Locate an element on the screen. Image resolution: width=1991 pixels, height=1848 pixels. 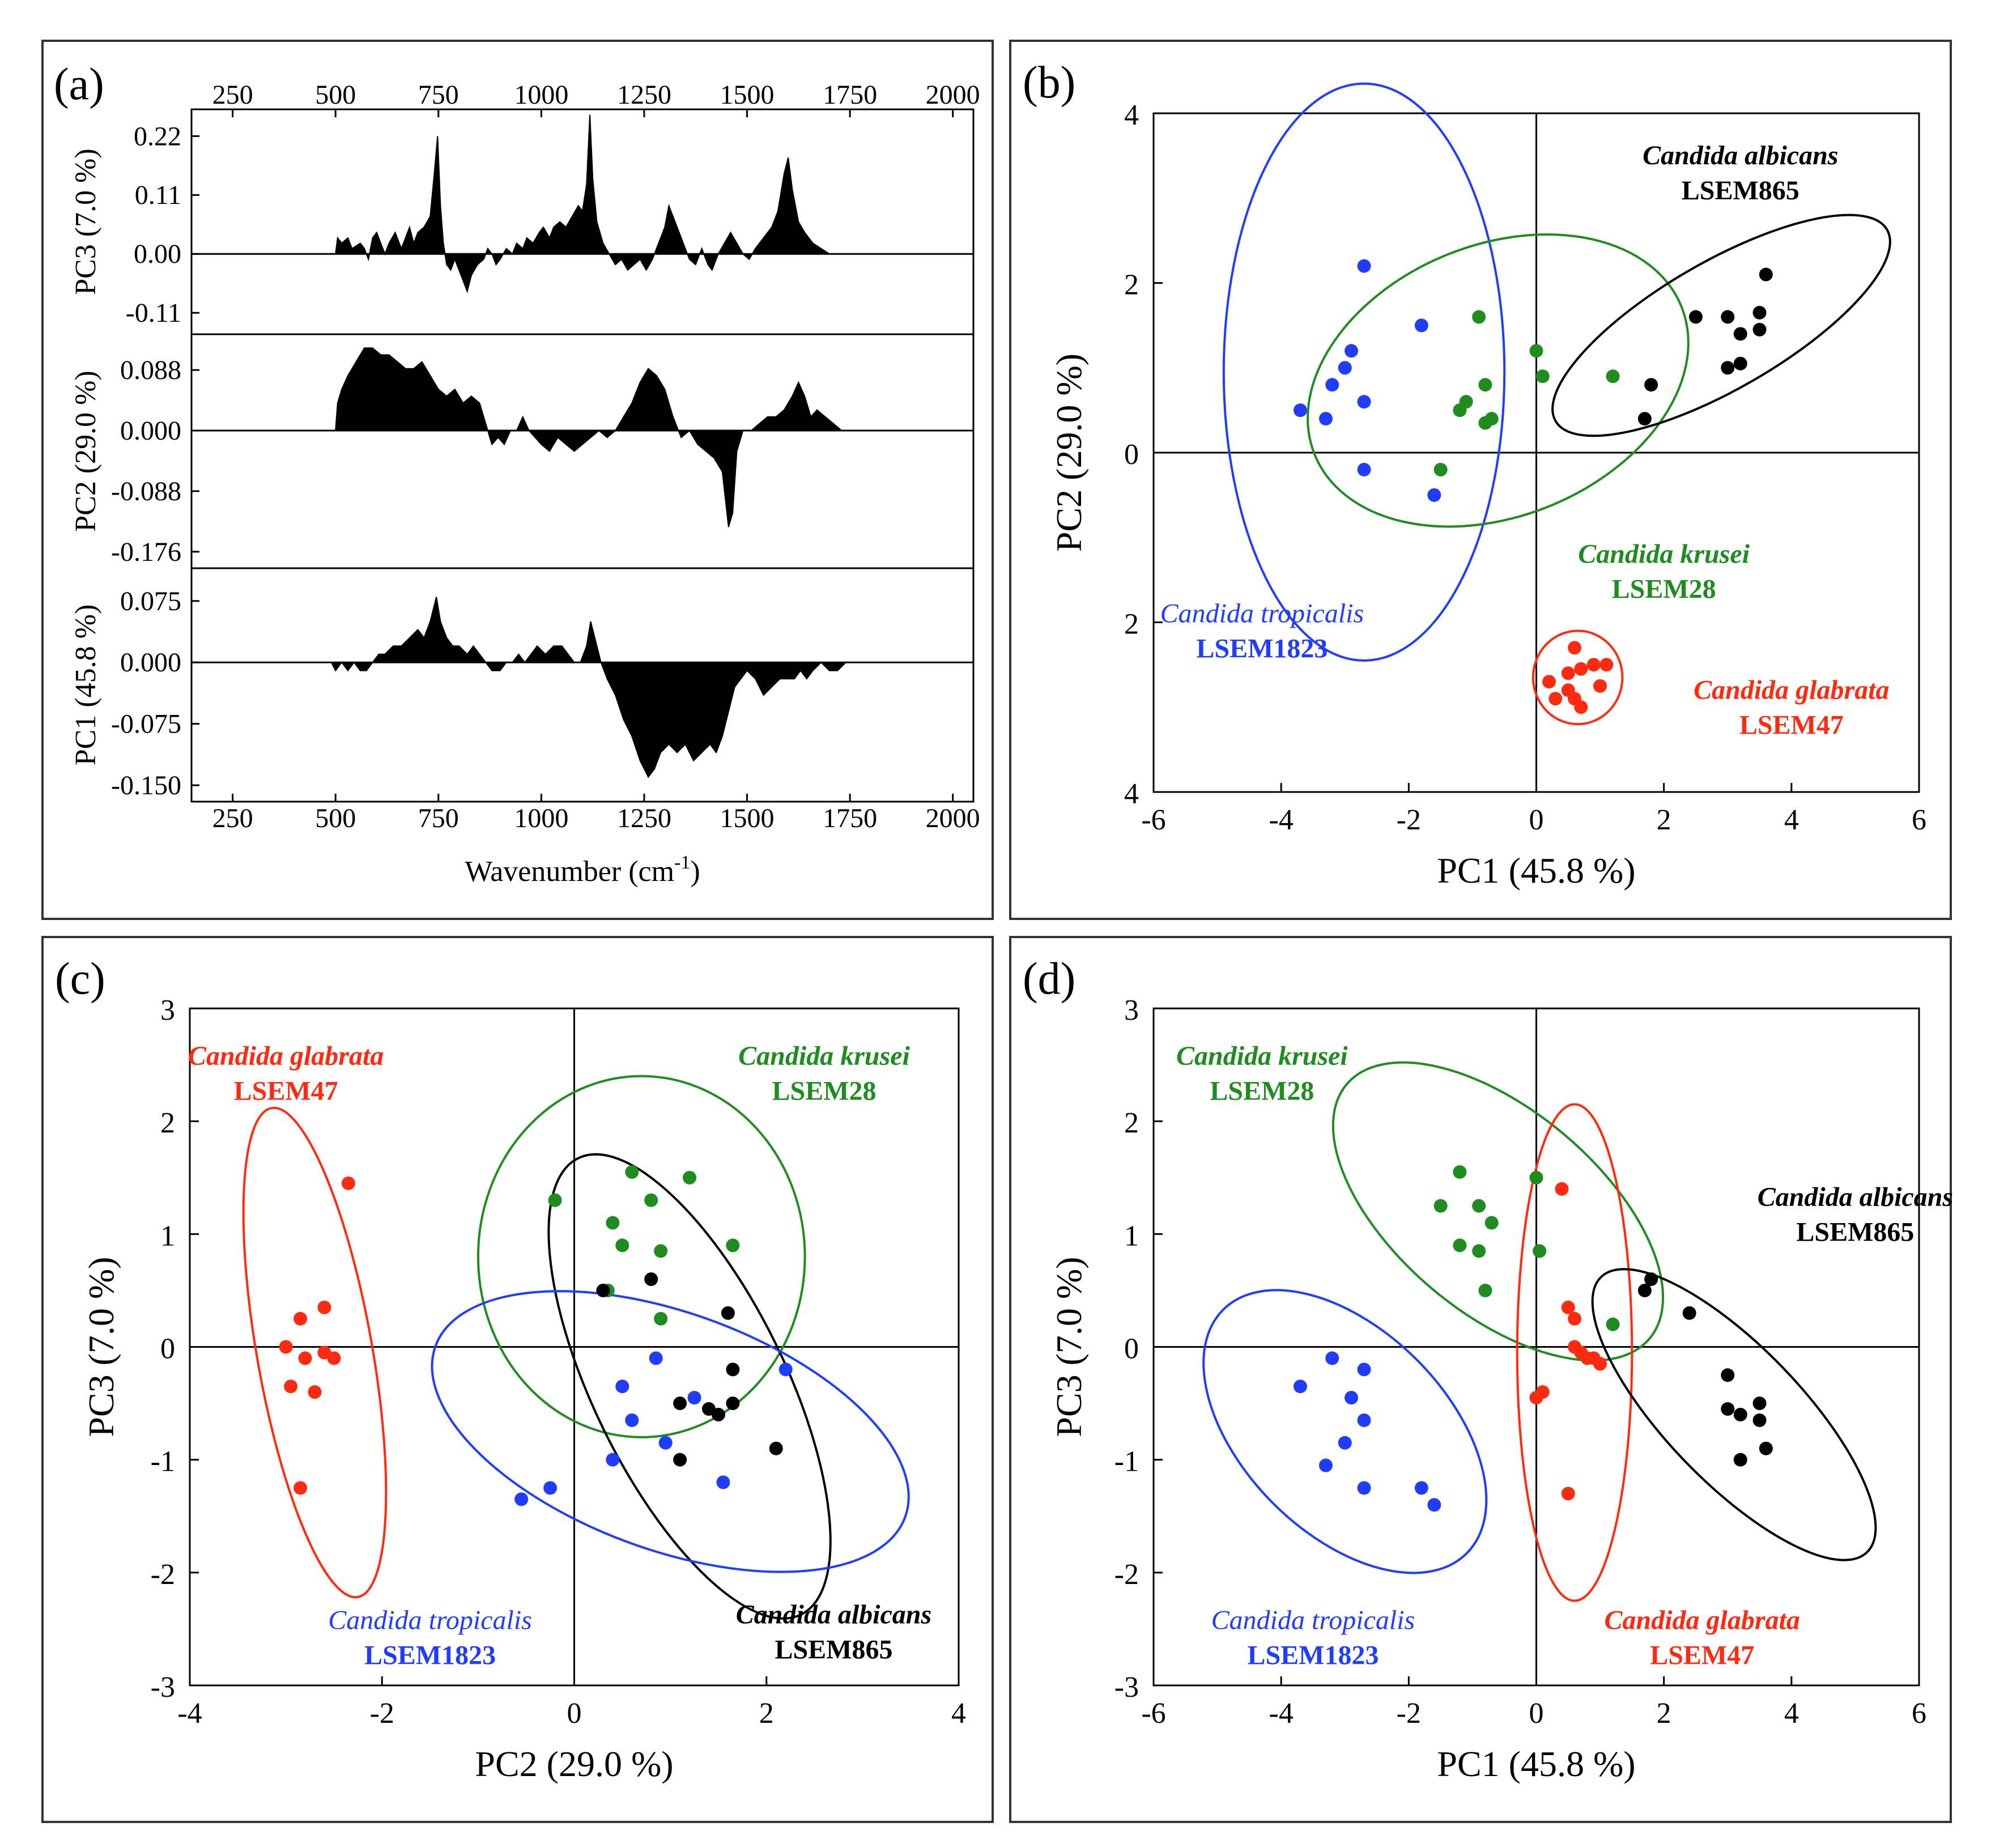
panel-c-ytick-label: 2 is located at coordinates (167, 1123).